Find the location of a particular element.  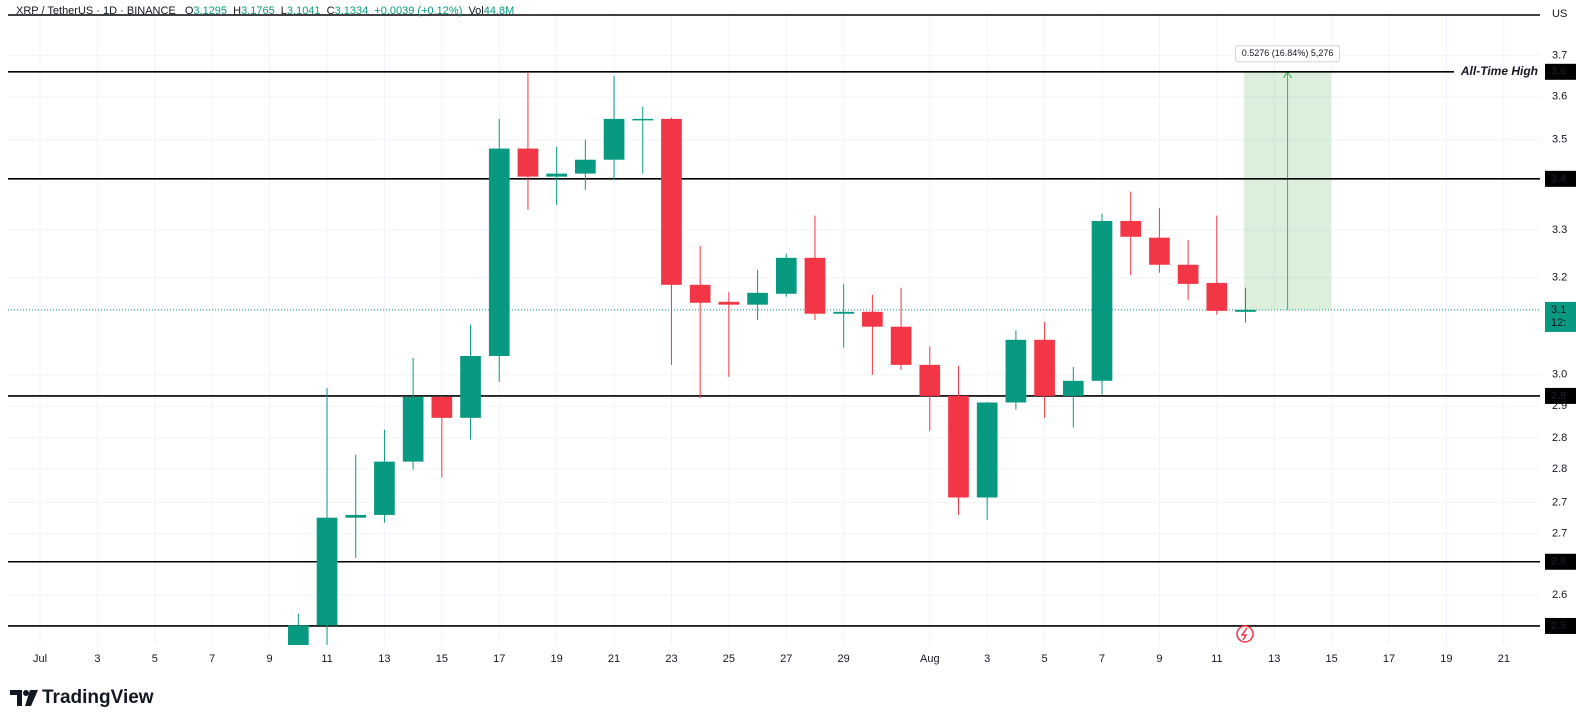

level-label: 2.6 is located at coordinates (1558, 562).